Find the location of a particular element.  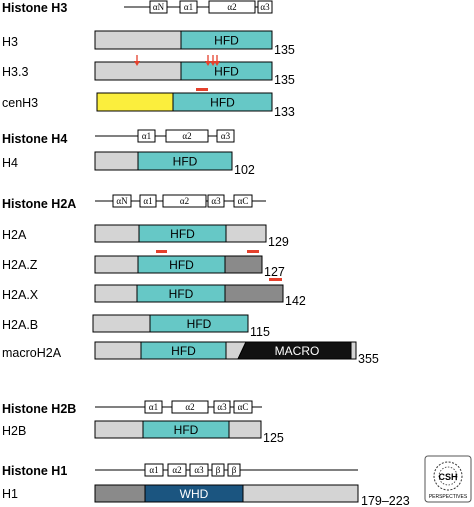

csh-perspectives-logo: CSH PERSPECTIVES is located at coordinates (448, 479).